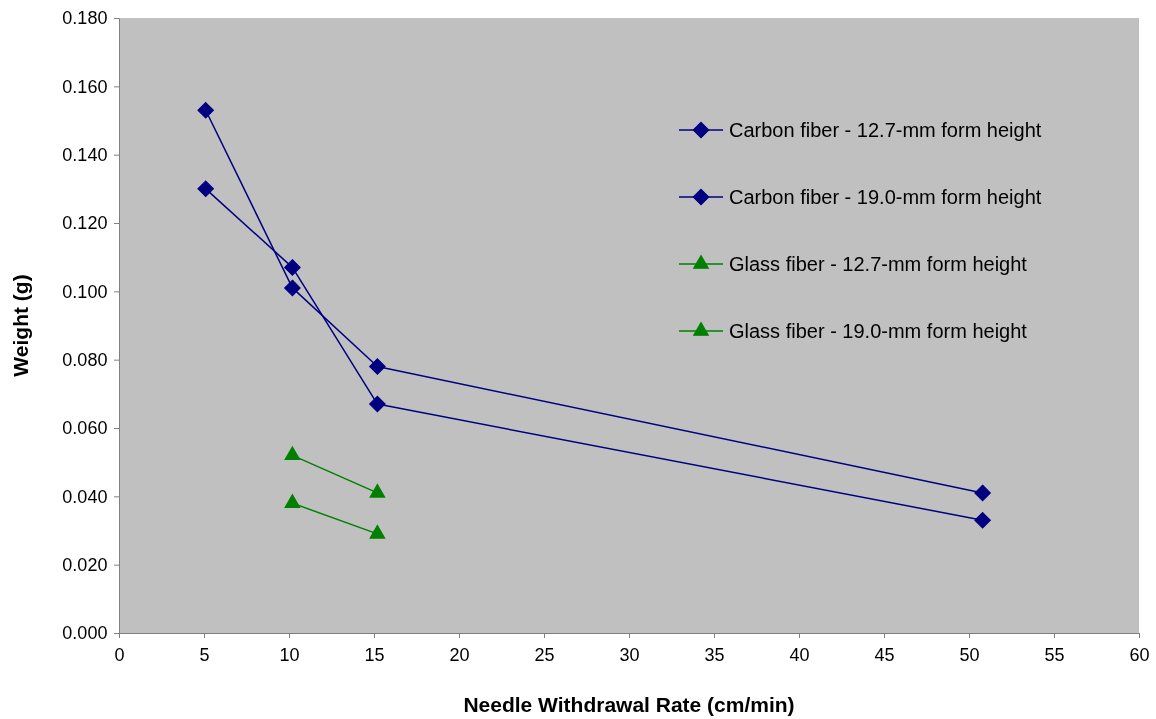 The width and height of the screenshot is (1156, 719). What do you see at coordinates (85, 359) in the screenshot?
I see `y-tick-label: 0.080` at bounding box center [85, 359].